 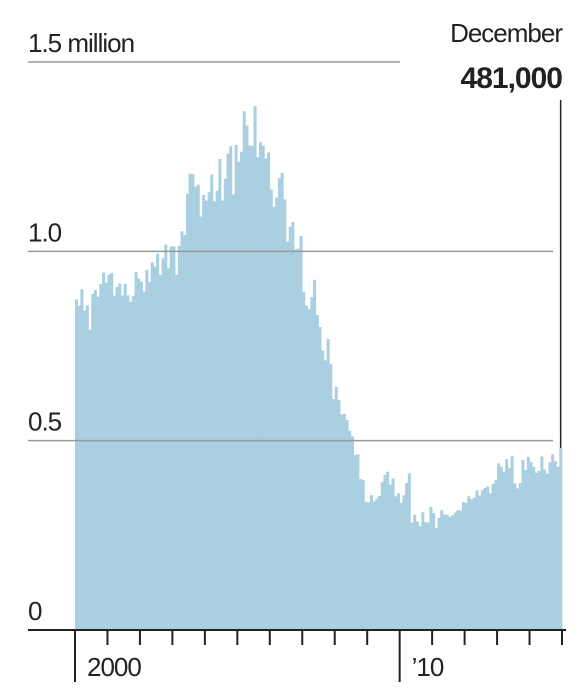 I want to click on y-tick-label: 0.5, so click(x=45, y=422).